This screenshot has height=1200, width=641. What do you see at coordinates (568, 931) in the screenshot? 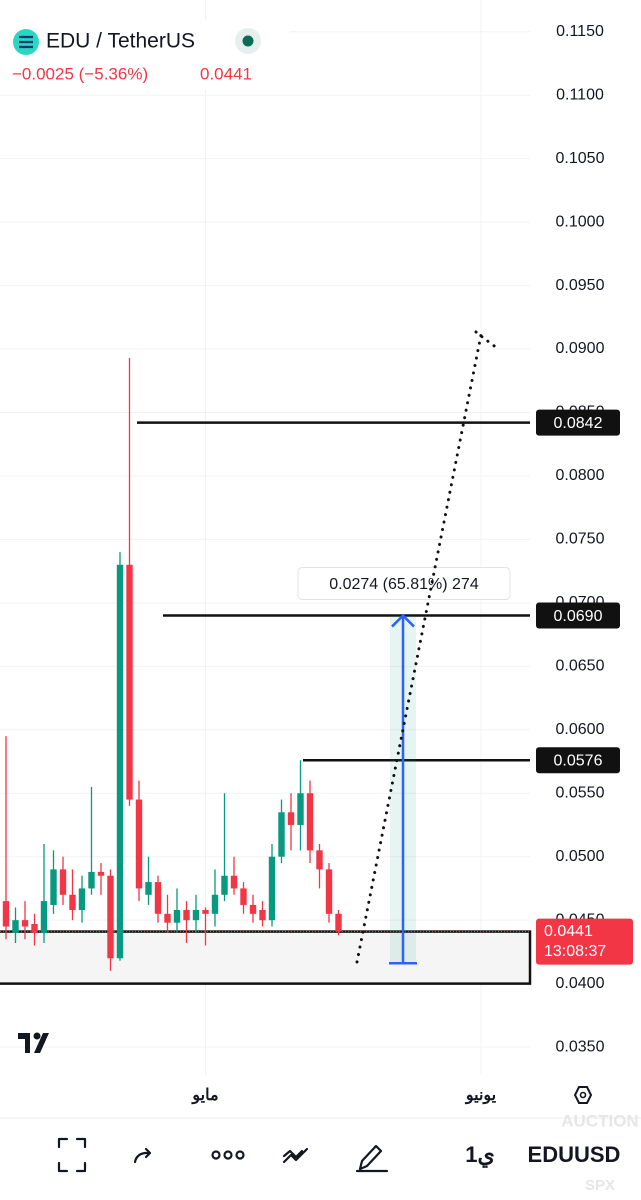
I see `last-price-label: 0.0441` at bounding box center [568, 931].